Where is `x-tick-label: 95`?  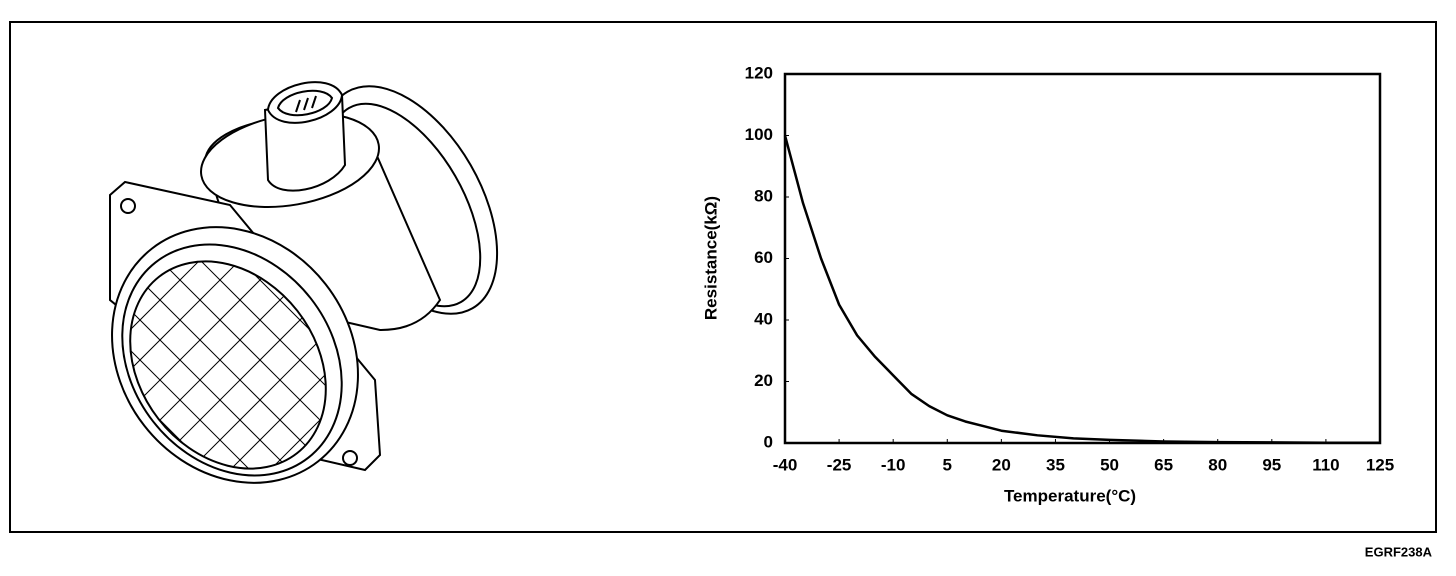
x-tick-label: 95 is located at coordinates (1271, 464).